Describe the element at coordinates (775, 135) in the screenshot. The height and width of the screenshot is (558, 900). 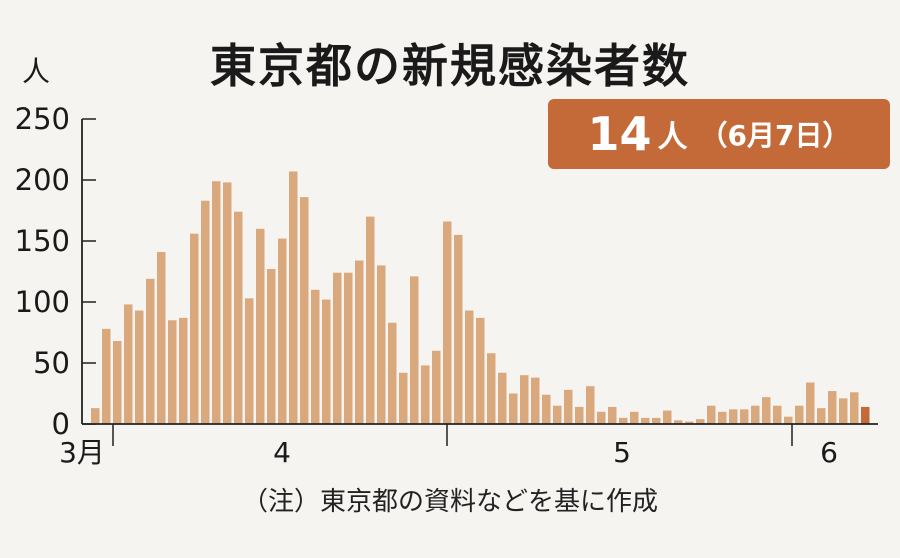
I see `latest-count-date: （6月7日）` at that location.